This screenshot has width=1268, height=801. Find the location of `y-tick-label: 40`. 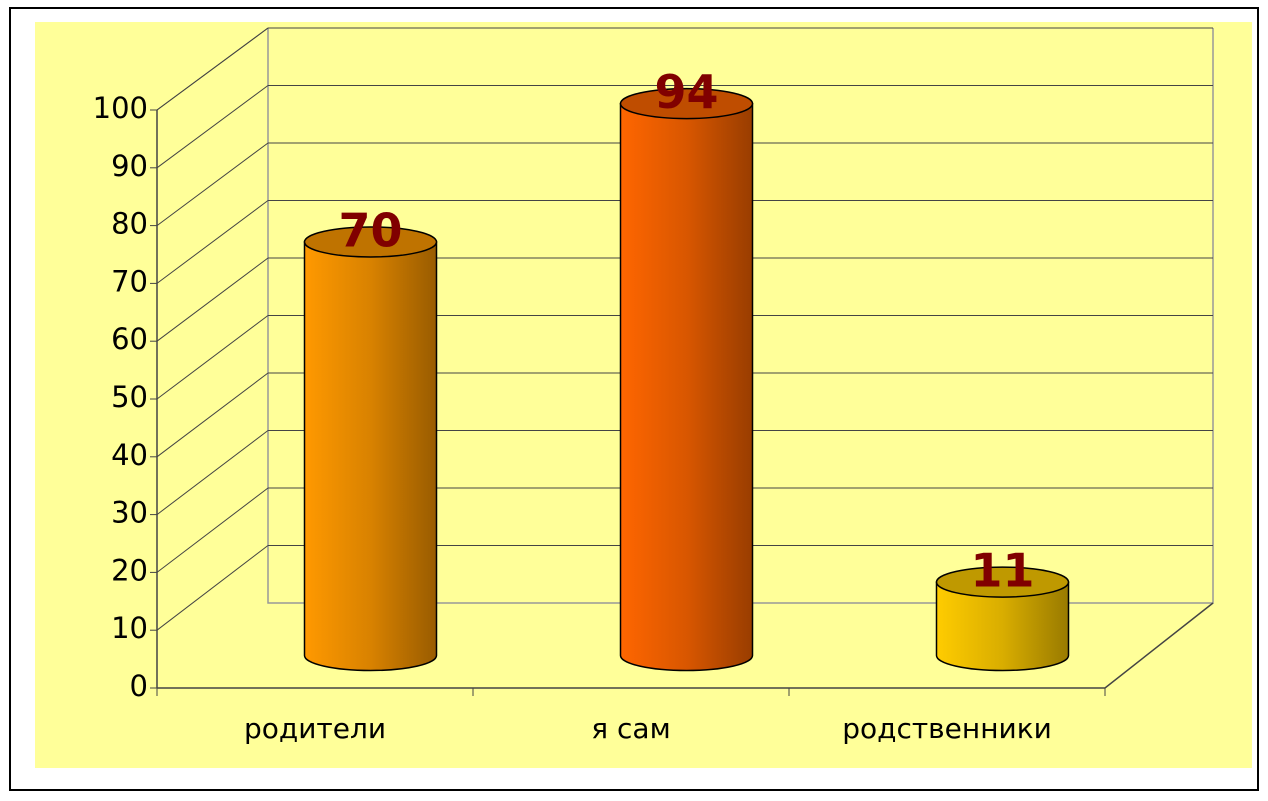

y-tick-label: 40 is located at coordinates (129, 455).